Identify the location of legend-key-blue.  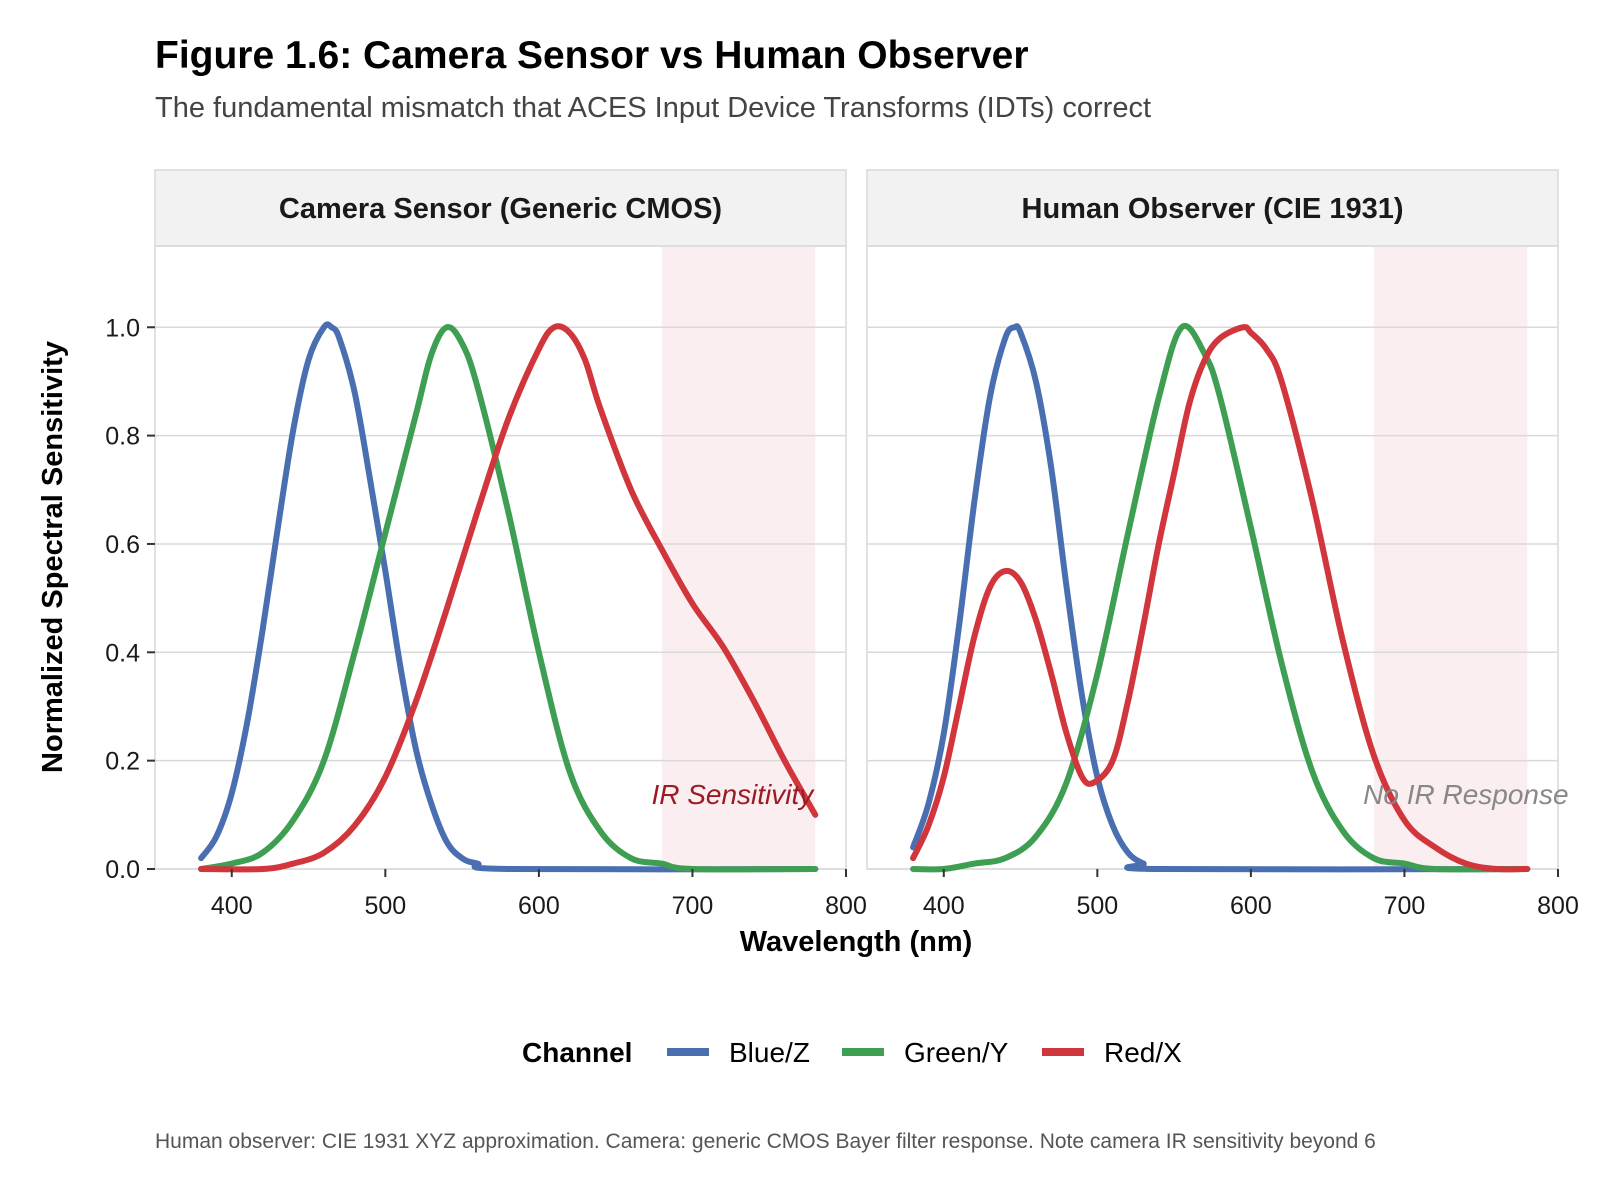
(688, 1052).